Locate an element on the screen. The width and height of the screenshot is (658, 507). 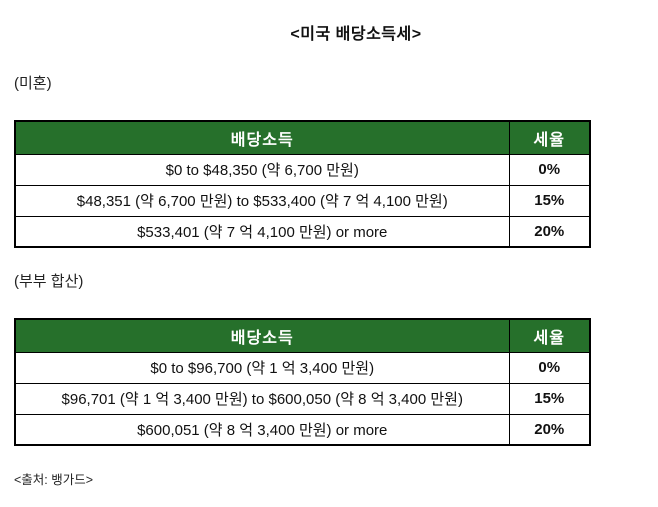
table-row: $600,051 (약 8 억 3,400 만원) or more 20% is located at coordinates (302, 429).